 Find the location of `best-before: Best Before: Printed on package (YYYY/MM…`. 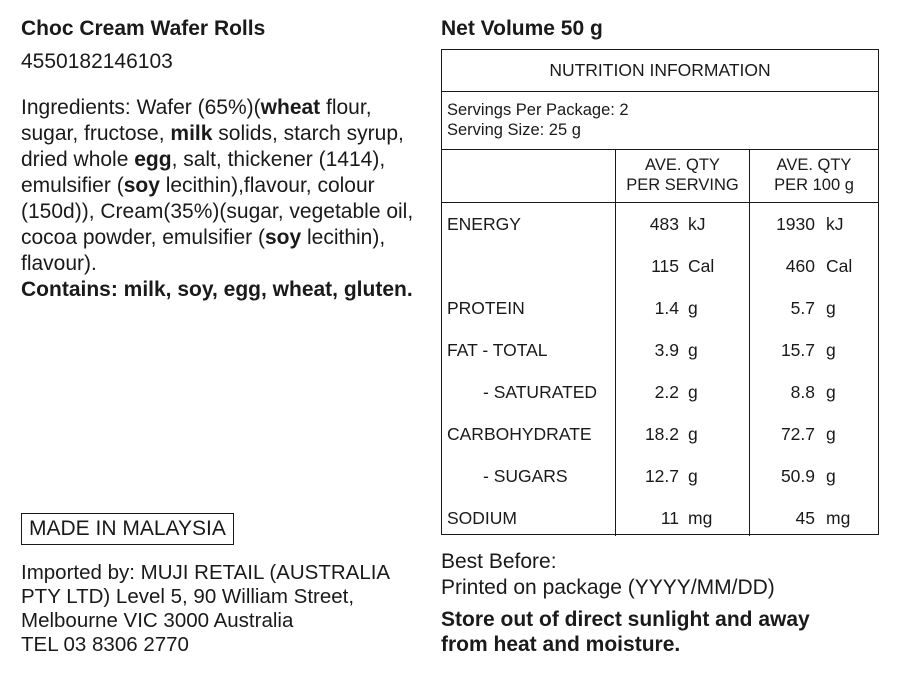

best-before: Best Before: Printed on package (YYYY/MM… is located at coordinates (608, 575).